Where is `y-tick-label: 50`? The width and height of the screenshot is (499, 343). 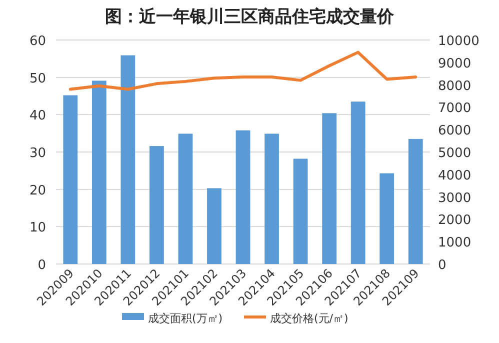 y-tick-label: 50 is located at coordinates (37, 78).